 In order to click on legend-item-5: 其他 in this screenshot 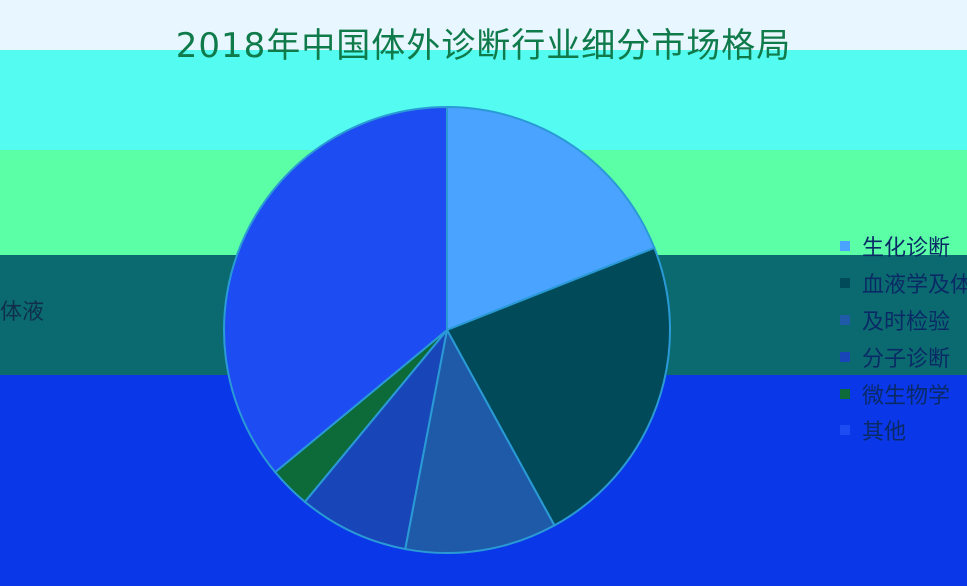, I will do `click(903, 430)`.